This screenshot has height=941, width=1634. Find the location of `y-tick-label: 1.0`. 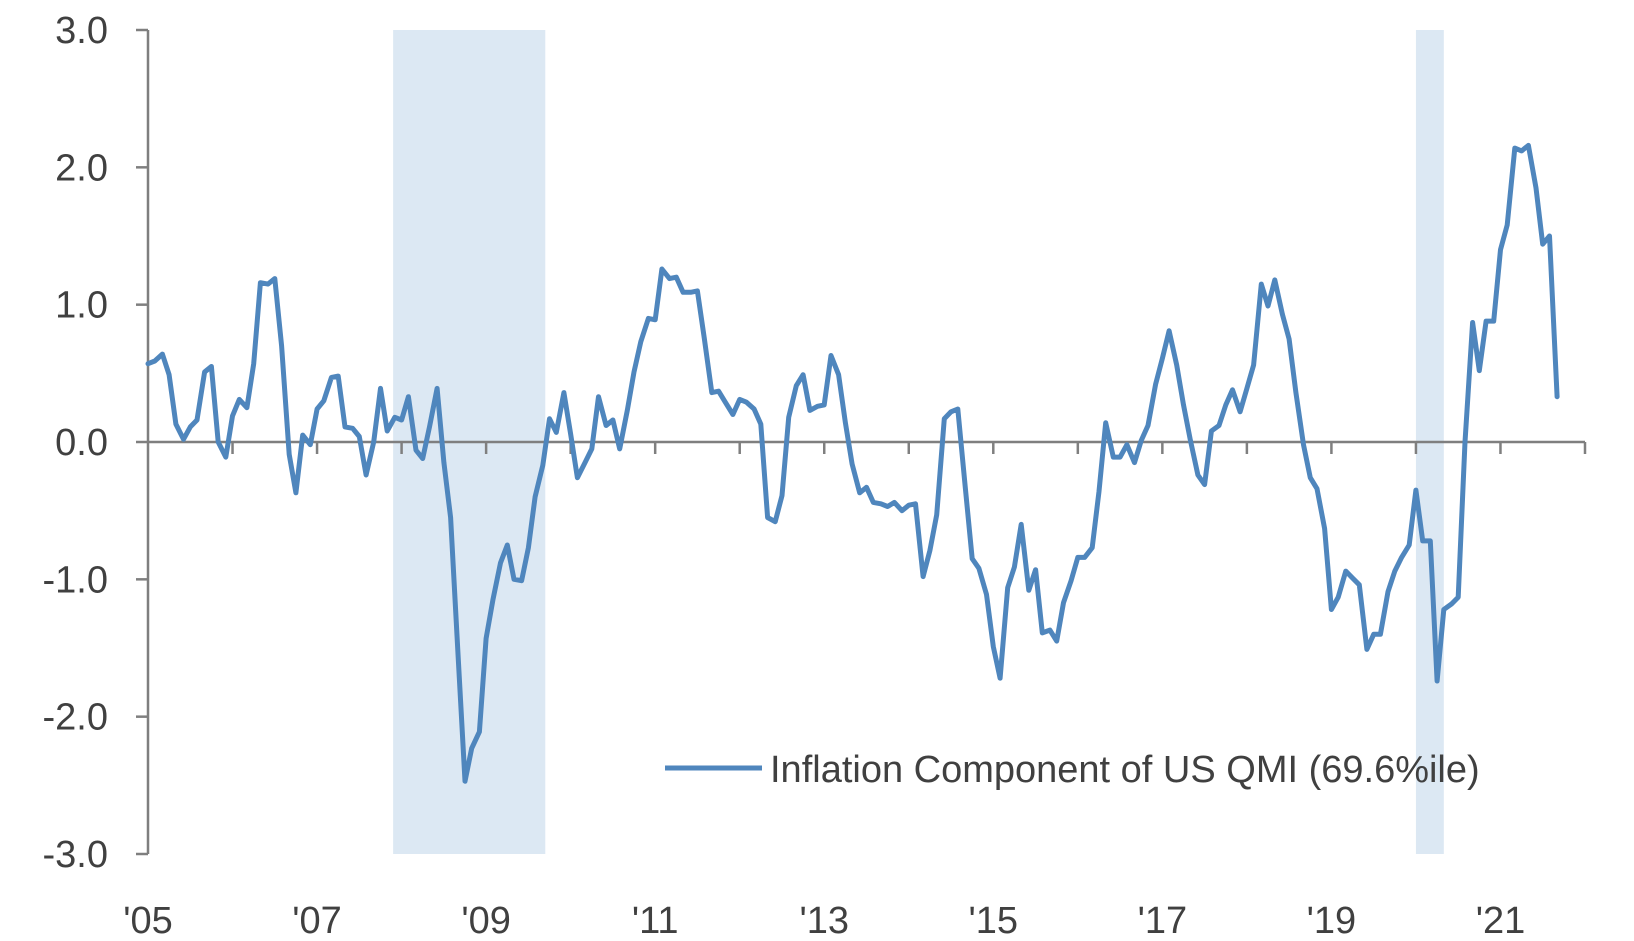

y-tick-label: 1.0 is located at coordinates (81, 306).